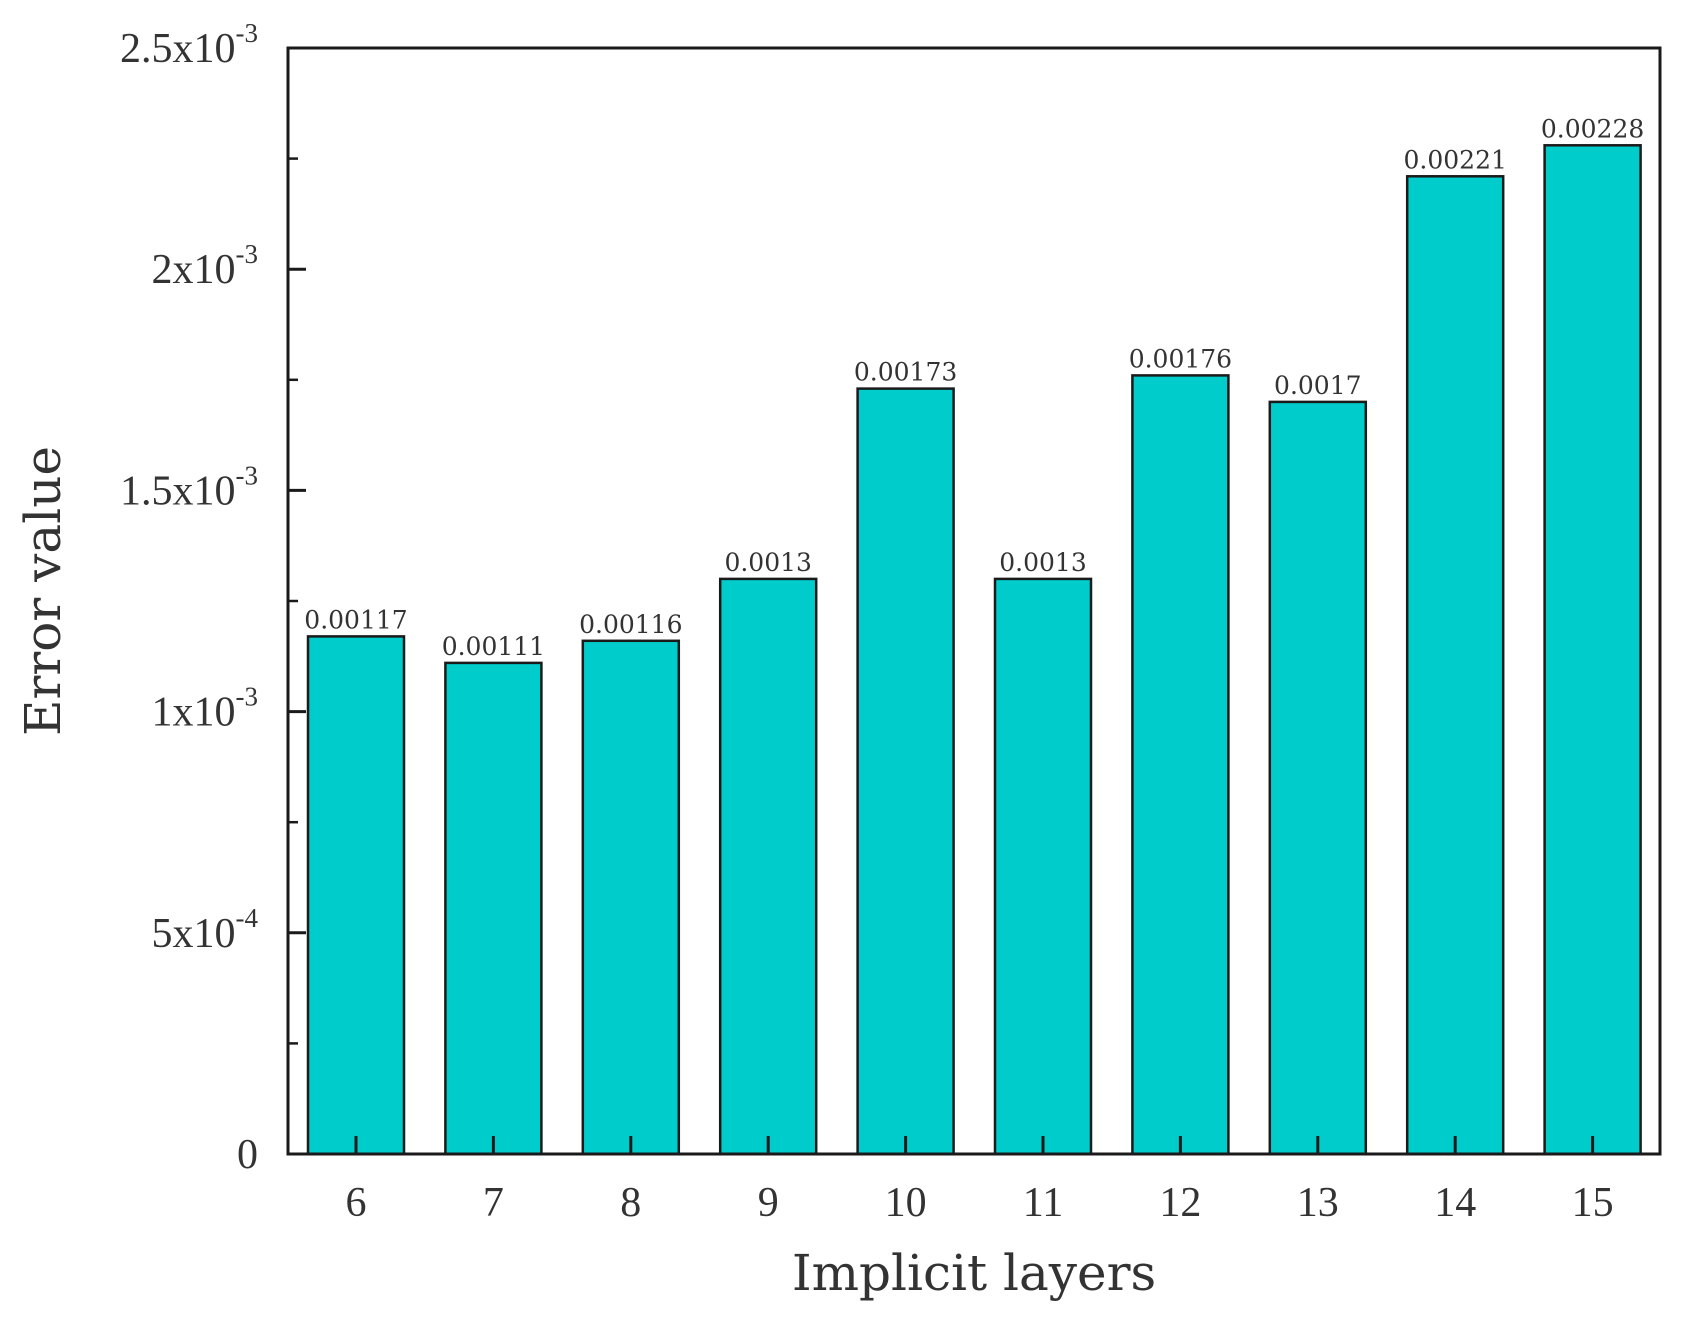  I want to click on y-axis-title: Error value, so click(43, 591).